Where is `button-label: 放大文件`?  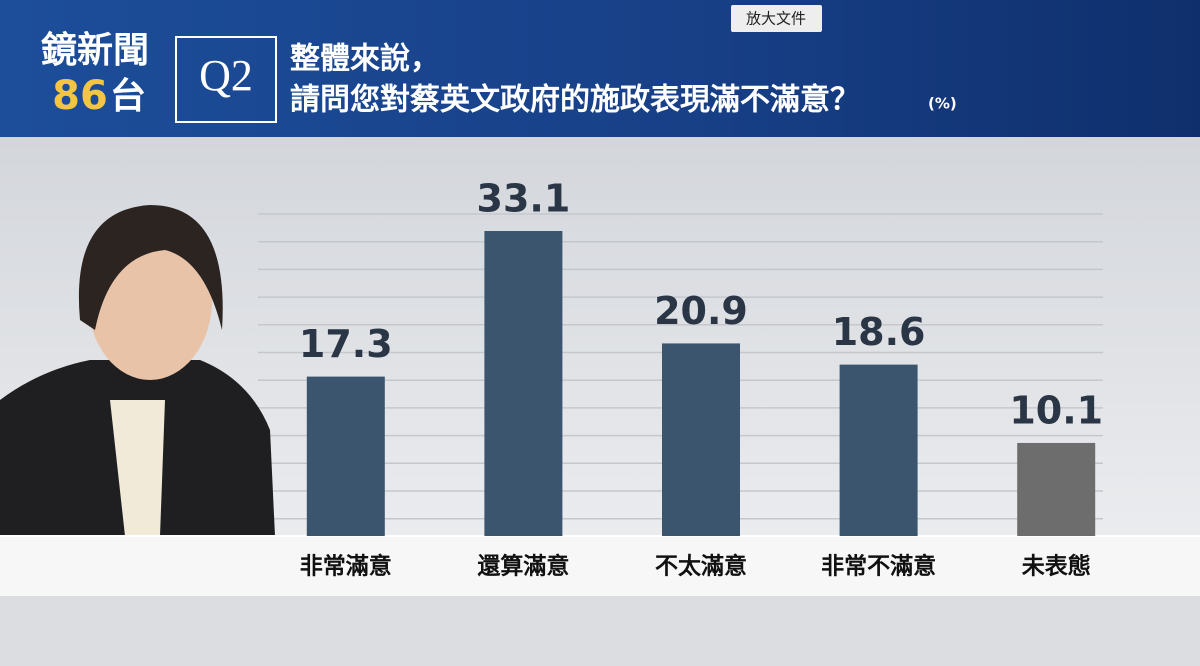
button-label: 放大文件 is located at coordinates (776, 19).